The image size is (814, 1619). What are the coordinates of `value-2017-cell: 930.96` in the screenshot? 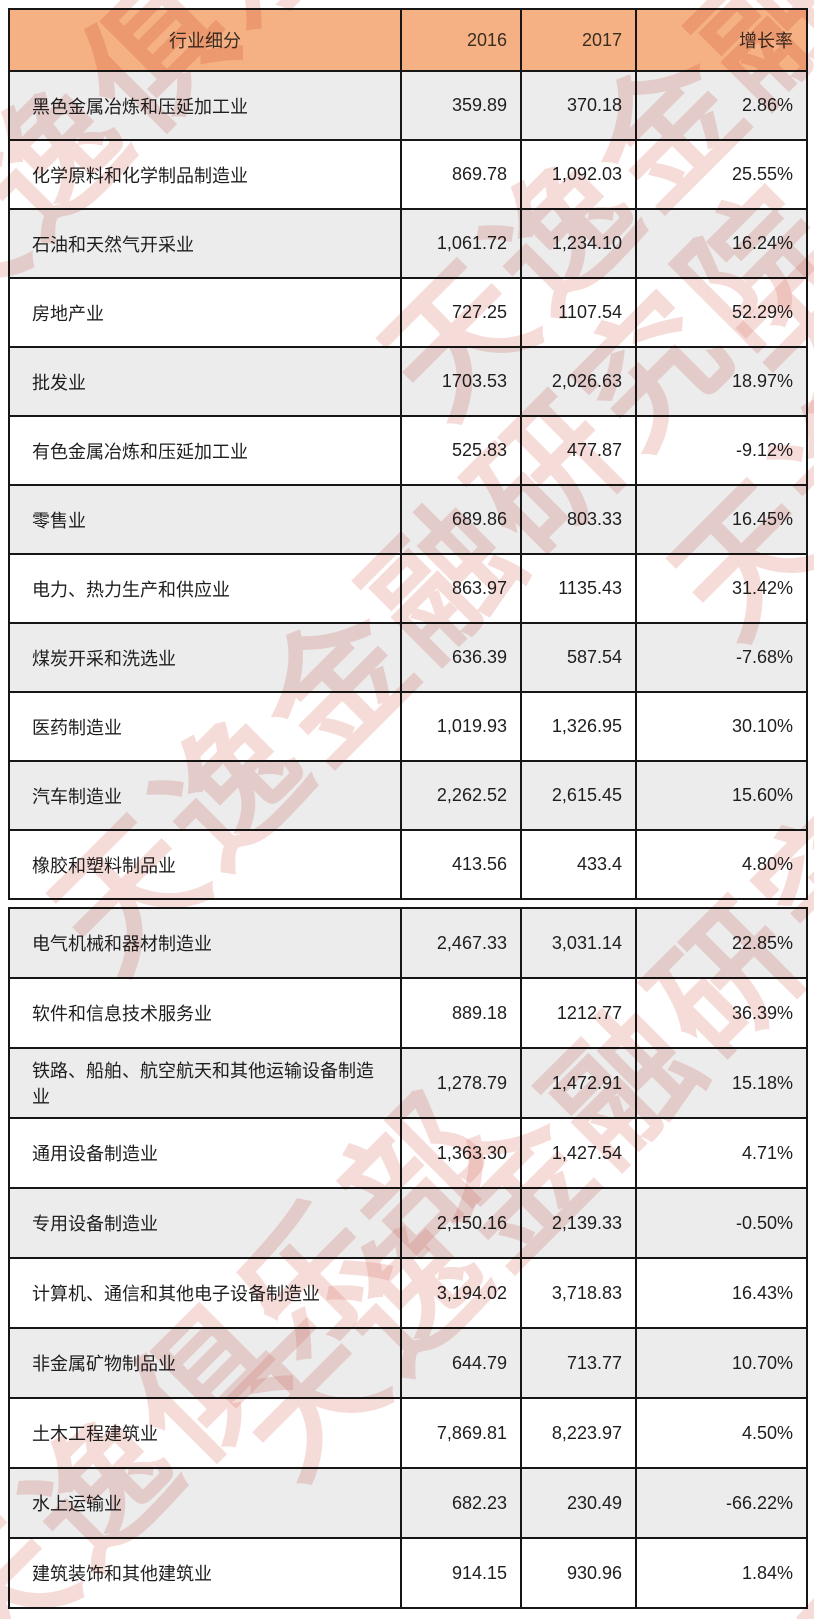 It's located at (578, 1573).